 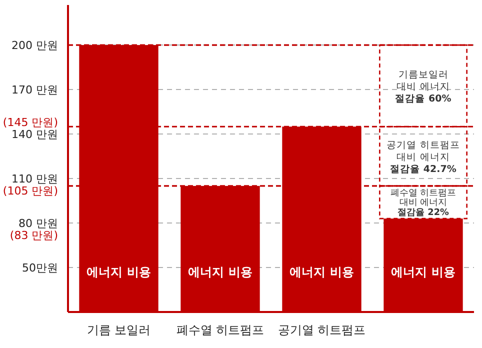 What do you see at coordinates (35, 45) in the screenshot?
I see `y-tick-label: 200 만원` at bounding box center [35, 45].